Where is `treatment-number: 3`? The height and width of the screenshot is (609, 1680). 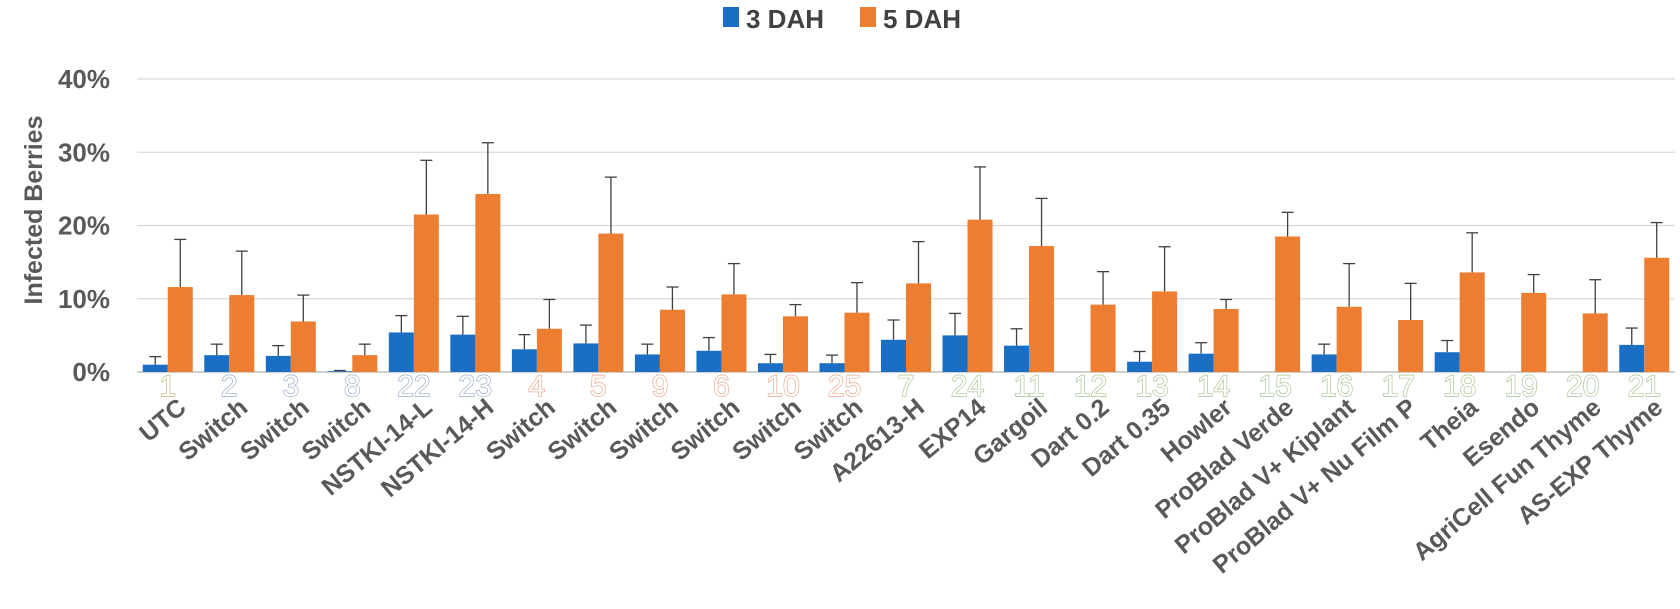
treatment-number: 3 is located at coordinates (290, 386).